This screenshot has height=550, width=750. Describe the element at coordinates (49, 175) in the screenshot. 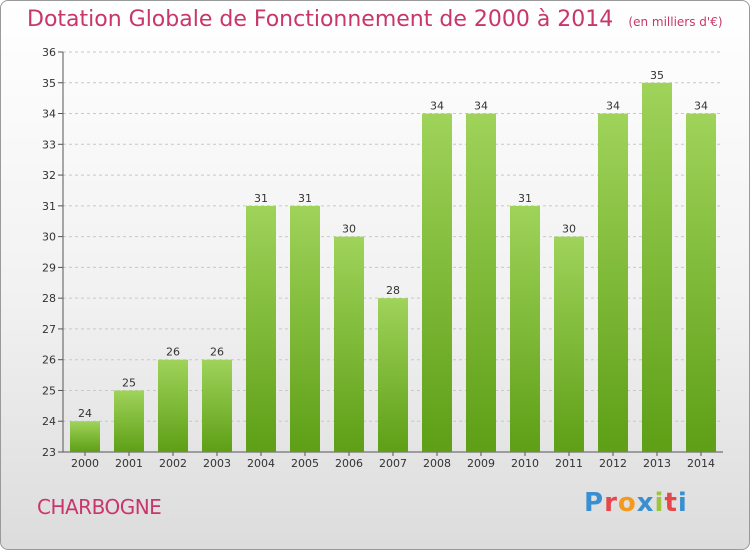

I see `y-tick-label: 32` at that location.